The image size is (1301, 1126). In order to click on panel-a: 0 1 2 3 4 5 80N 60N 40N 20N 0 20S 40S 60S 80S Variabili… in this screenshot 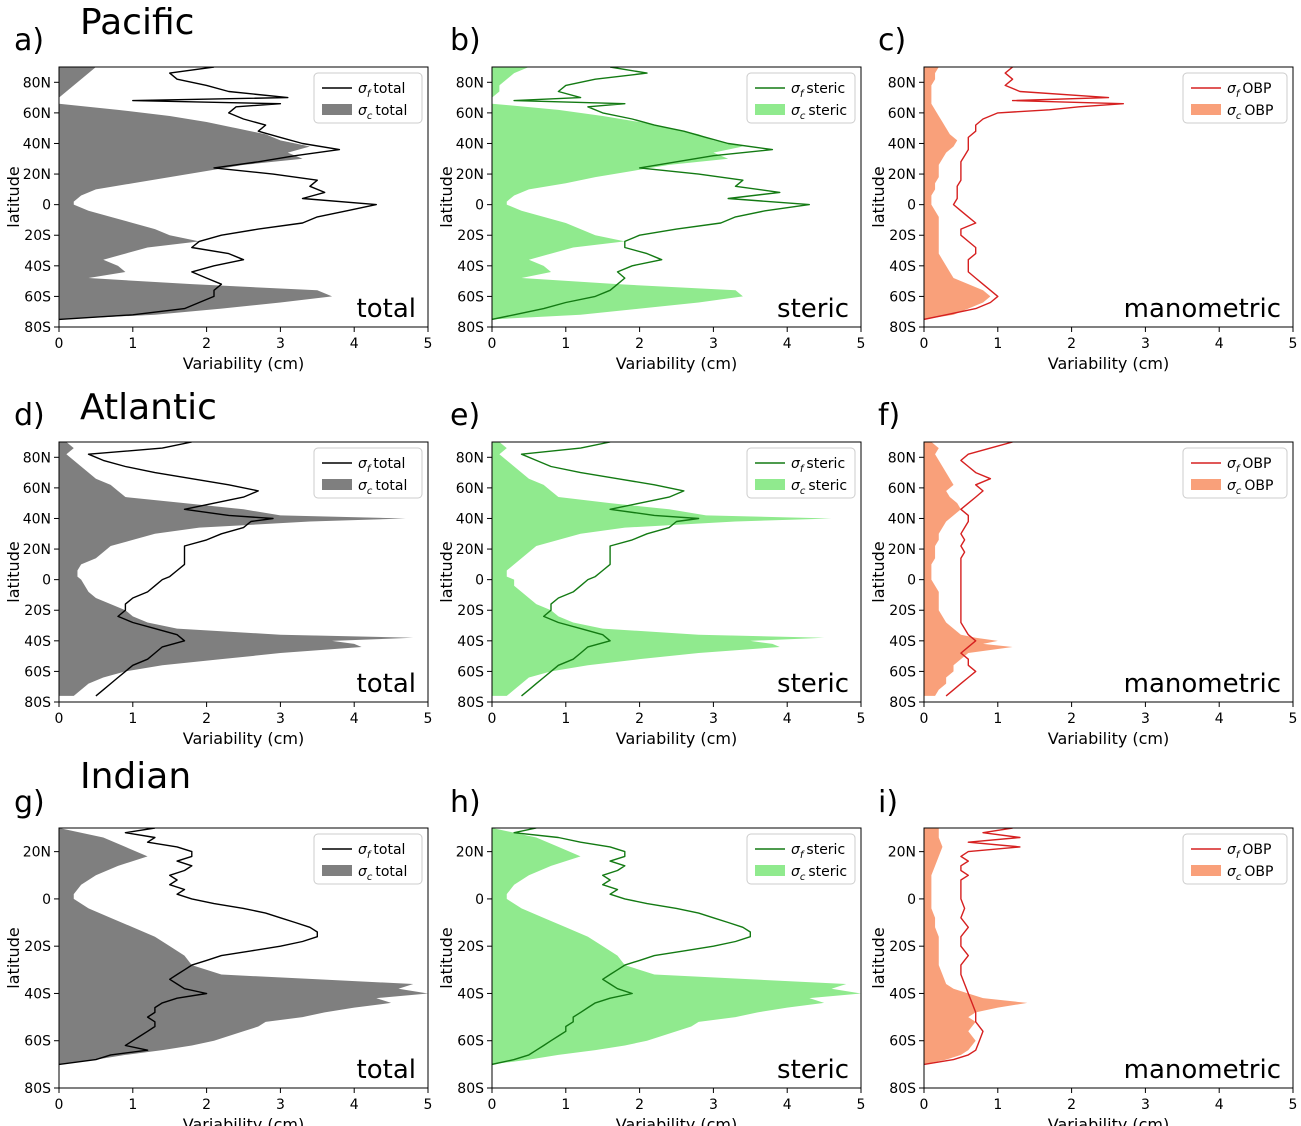, I will do `click(218, 198)`.